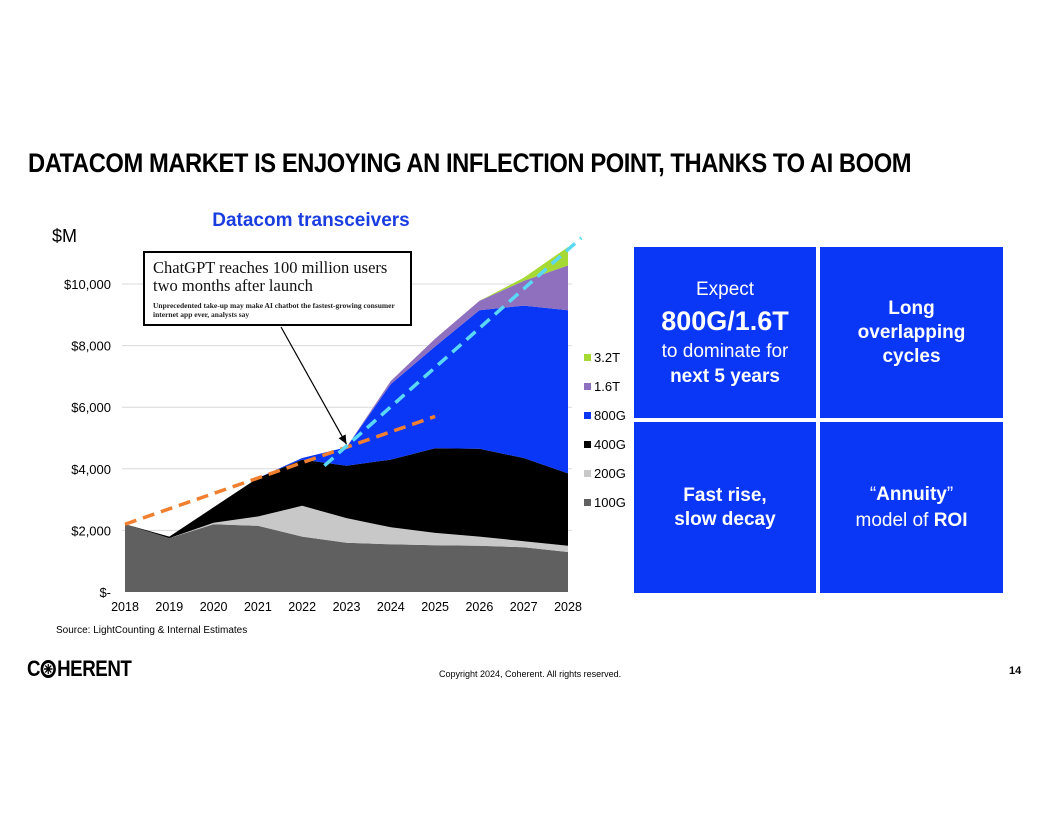 The height and width of the screenshot is (816, 1056). What do you see at coordinates (610, 415) in the screenshot?
I see `legend-label: 800G` at bounding box center [610, 415].